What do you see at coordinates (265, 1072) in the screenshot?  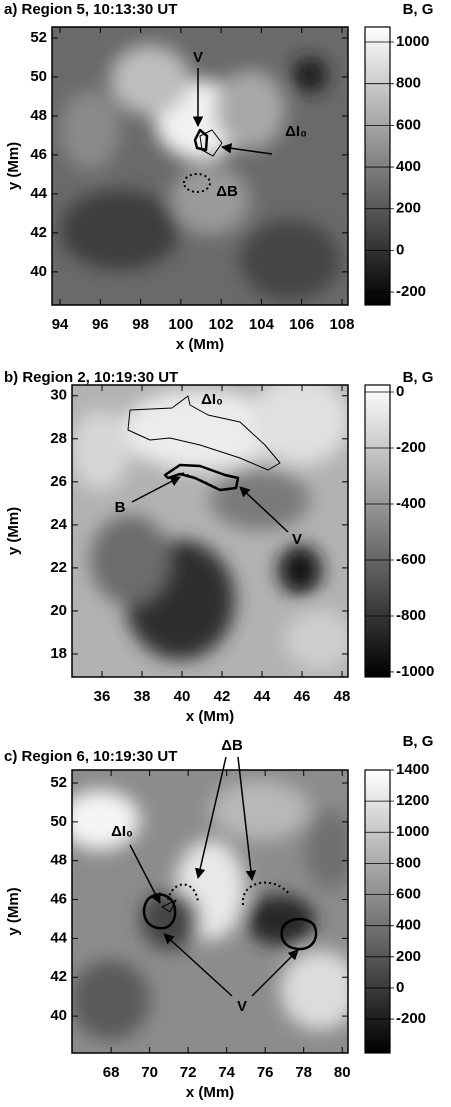 I see `x-tick-label: 76` at bounding box center [265, 1072].